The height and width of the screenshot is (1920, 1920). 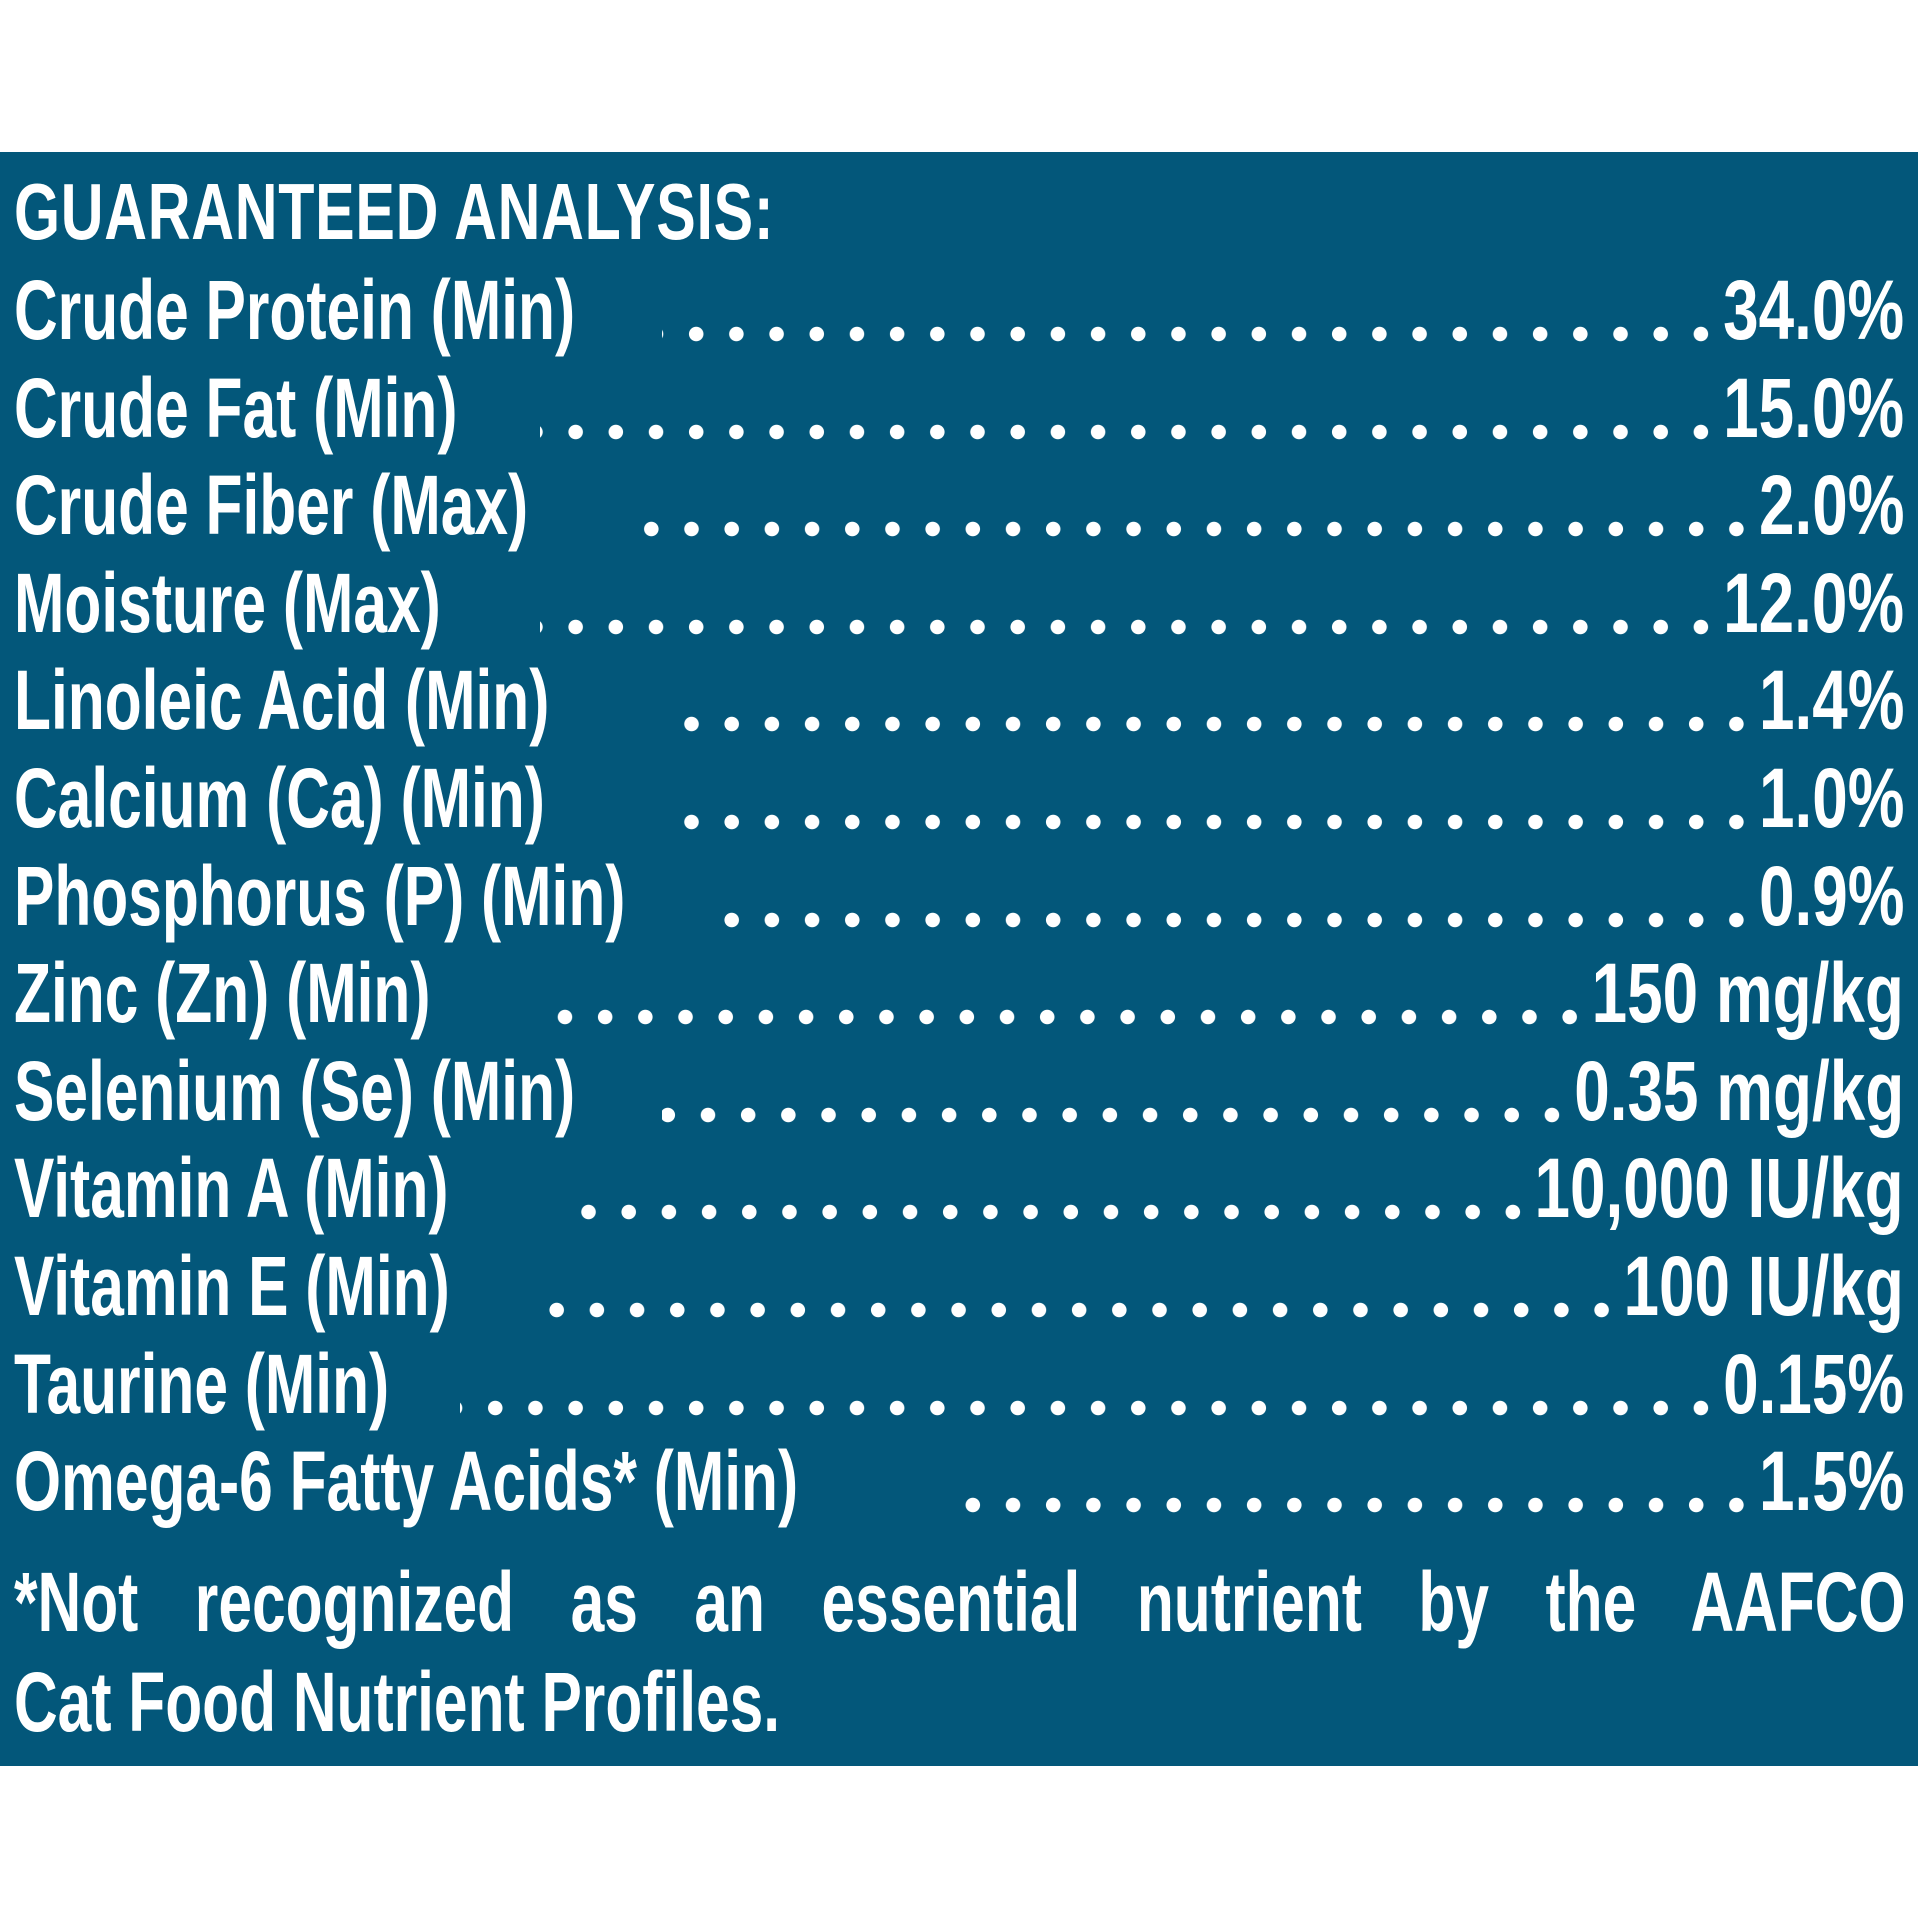 I want to click on nutrient-label: Selenium (Se) (Min), so click(x=295, y=1090).